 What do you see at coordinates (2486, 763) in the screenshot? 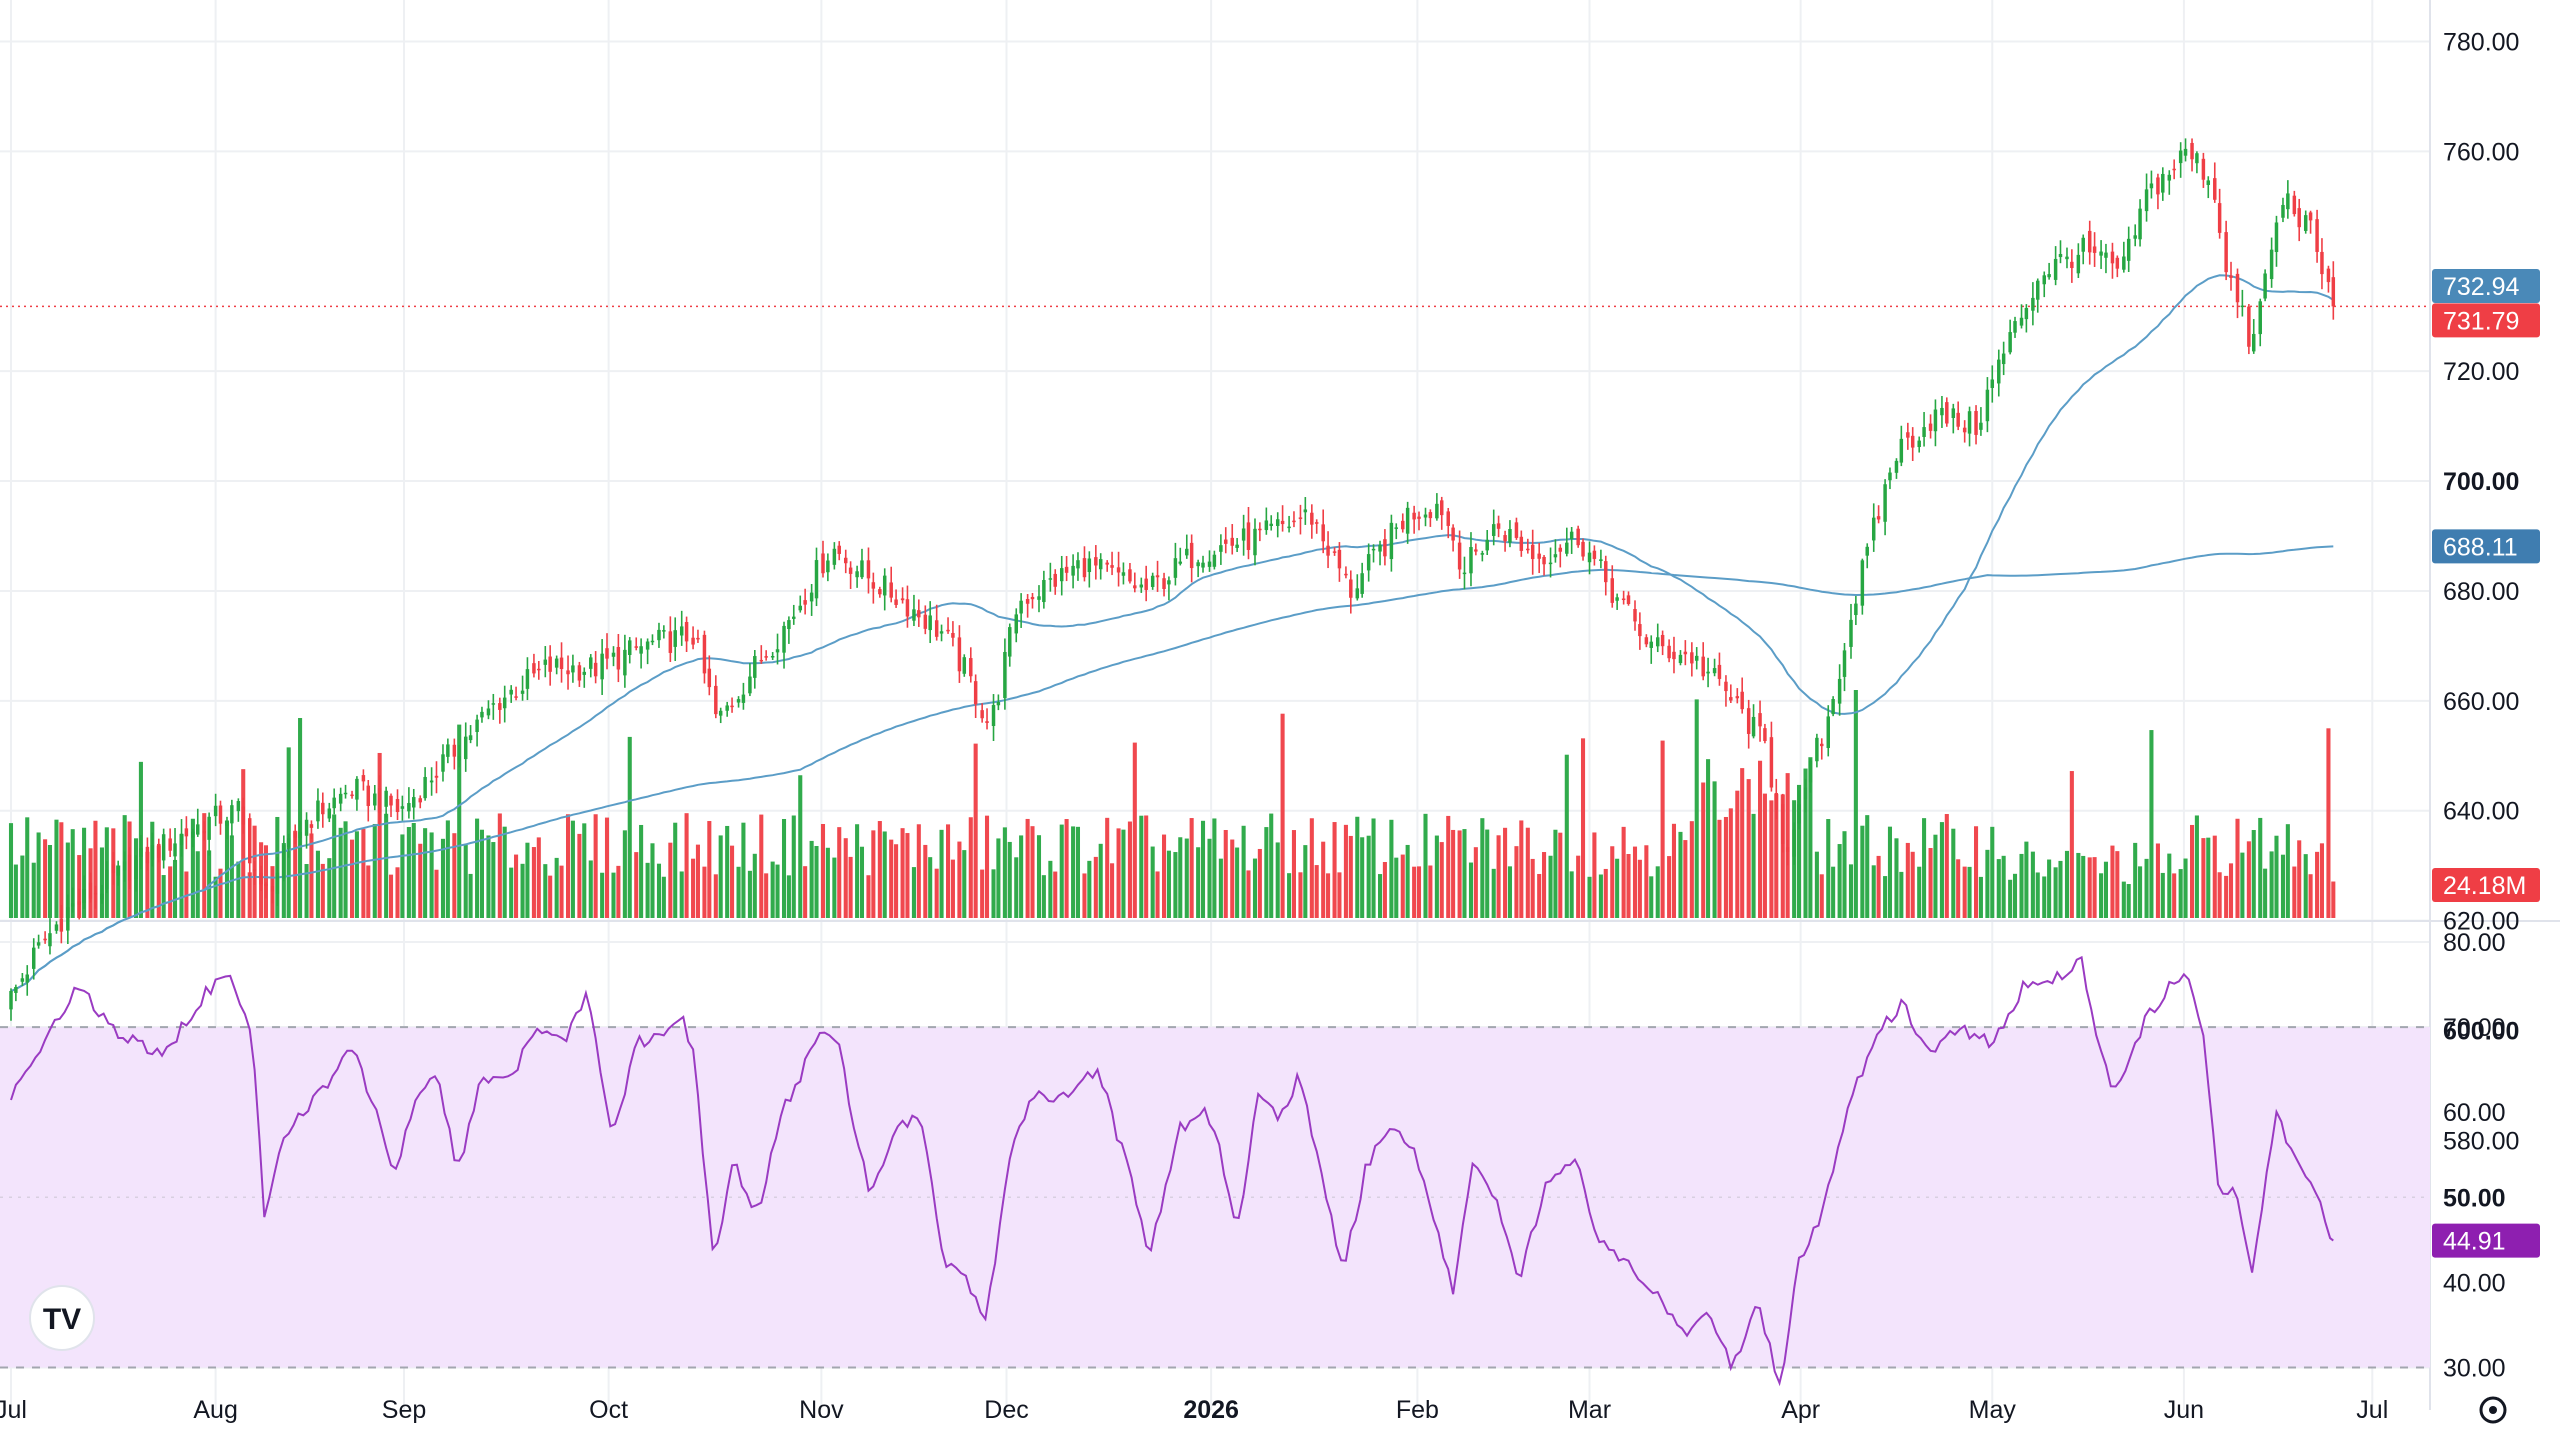
I see `value-badges: 732.94 731.79 688.11 24.18M 44.91` at bounding box center [2486, 763].